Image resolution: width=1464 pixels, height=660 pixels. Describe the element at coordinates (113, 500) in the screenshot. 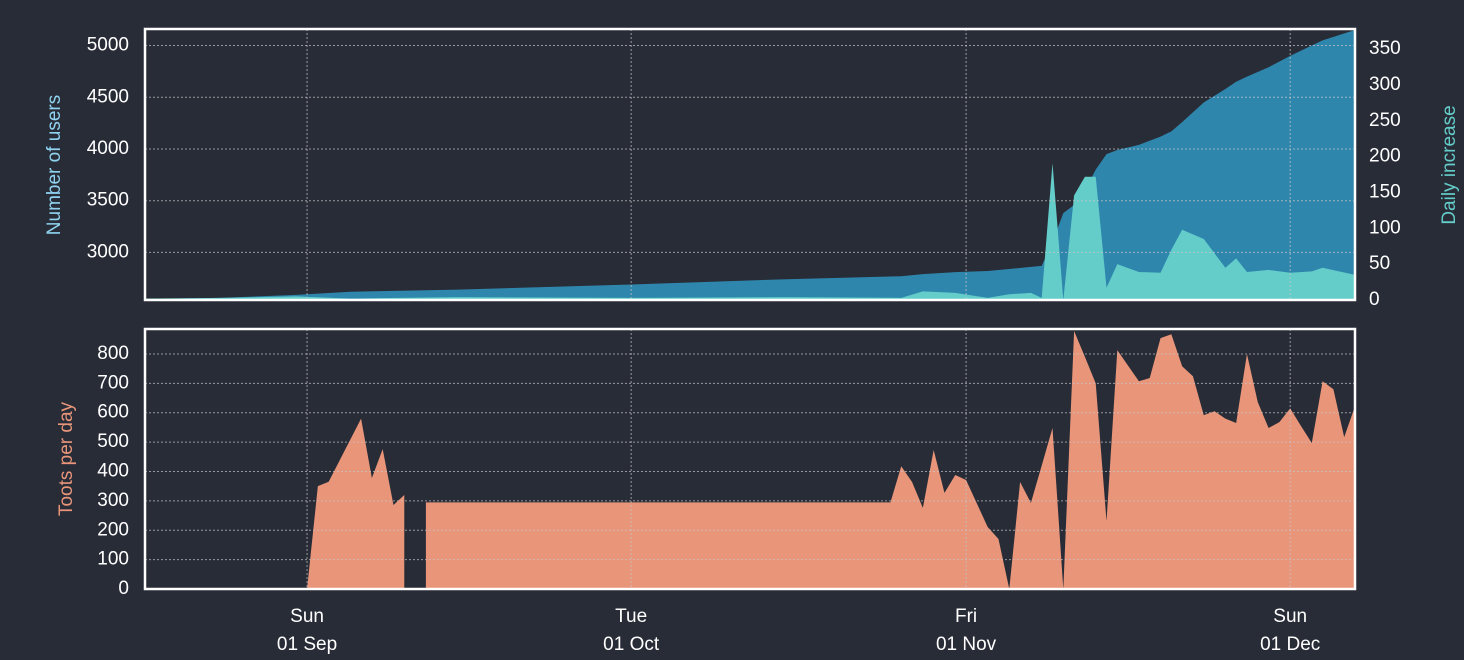

I see `y-tick-label: 300` at that location.